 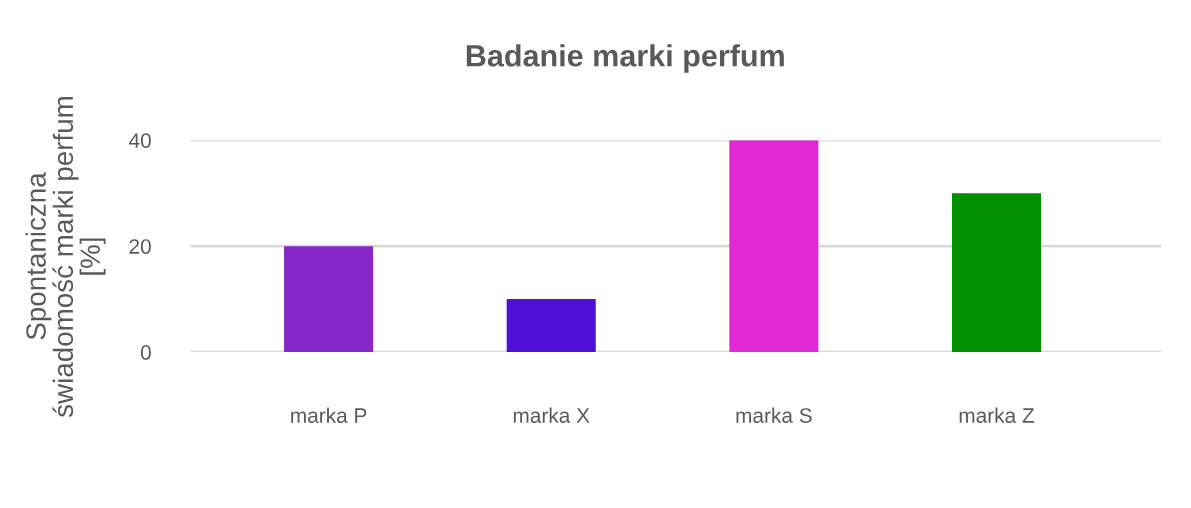 I want to click on x-tick-label: marka X, so click(x=551, y=415).